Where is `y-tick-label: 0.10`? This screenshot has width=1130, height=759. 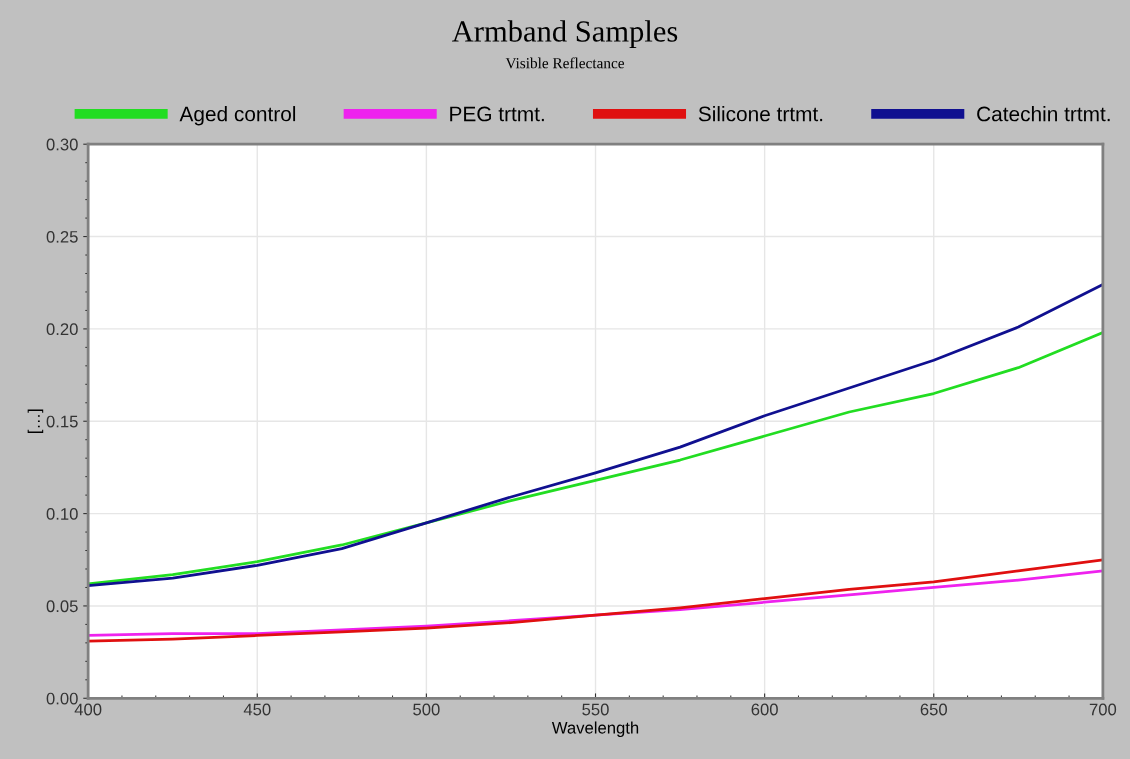 y-tick-label: 0.10 is located at coordinates (62, 513).